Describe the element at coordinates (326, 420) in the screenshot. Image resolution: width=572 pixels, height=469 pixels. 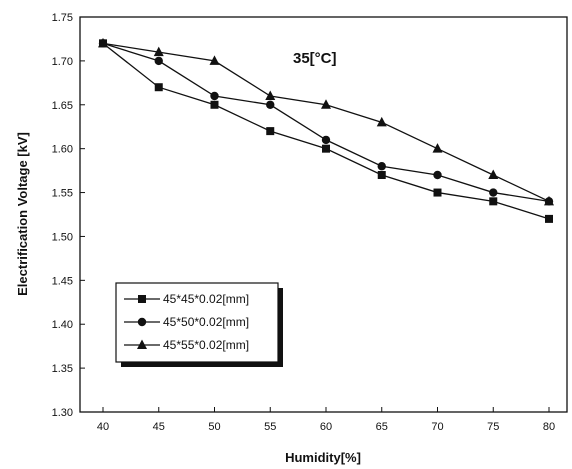
I see `x-axis: 40 45 50 55 60 65 70 75 80` at that location.